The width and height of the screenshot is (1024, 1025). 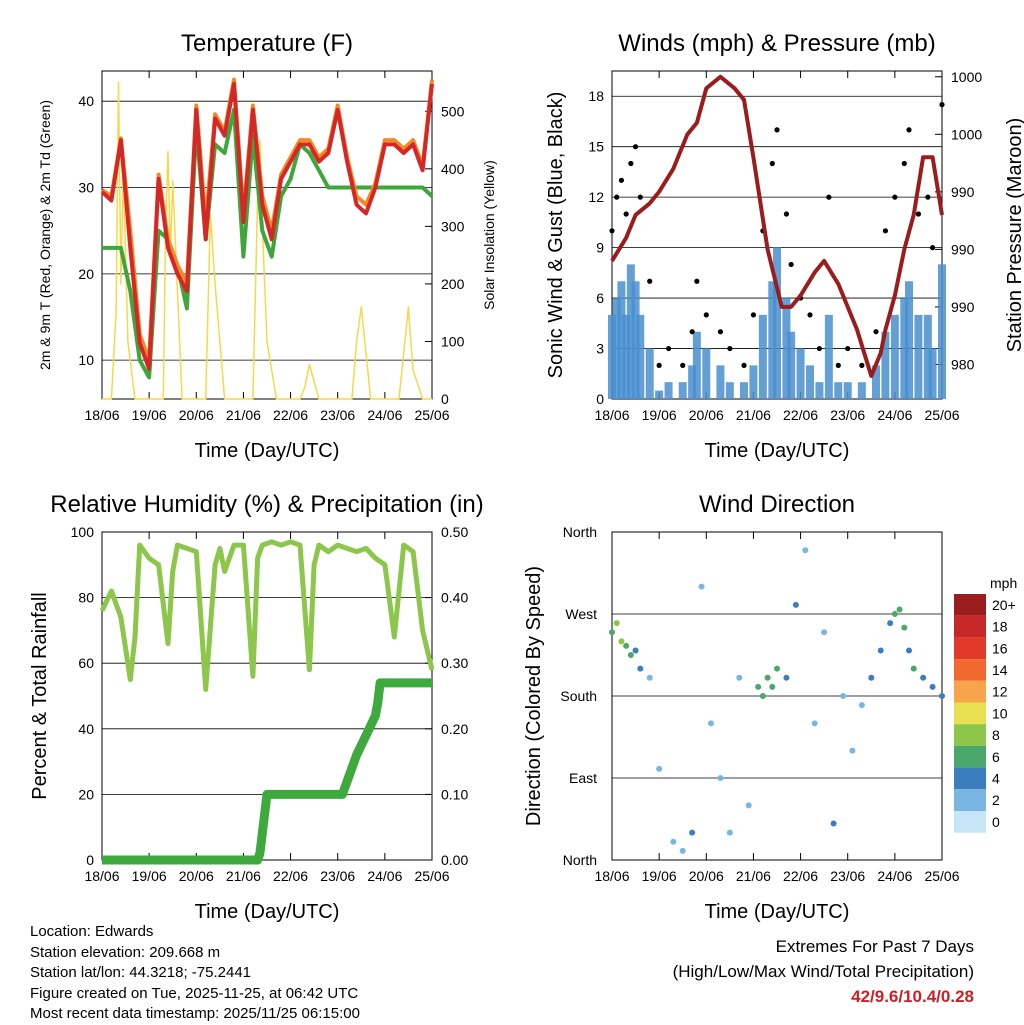 I want to click on y2-tick-label: 990, so click(x=963, y=249).